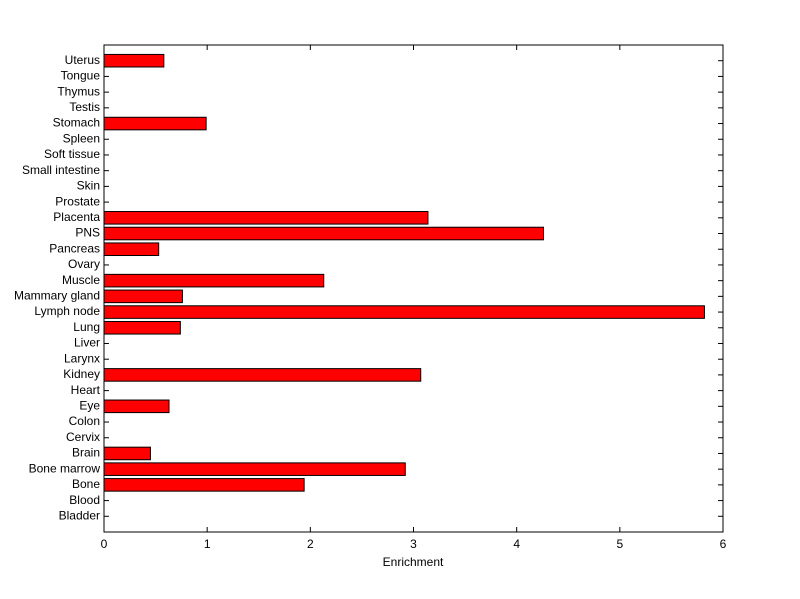 The width and height of the screenshot is (800, 599). I want to click on y-tick-label: Heart, so click(86, 390).